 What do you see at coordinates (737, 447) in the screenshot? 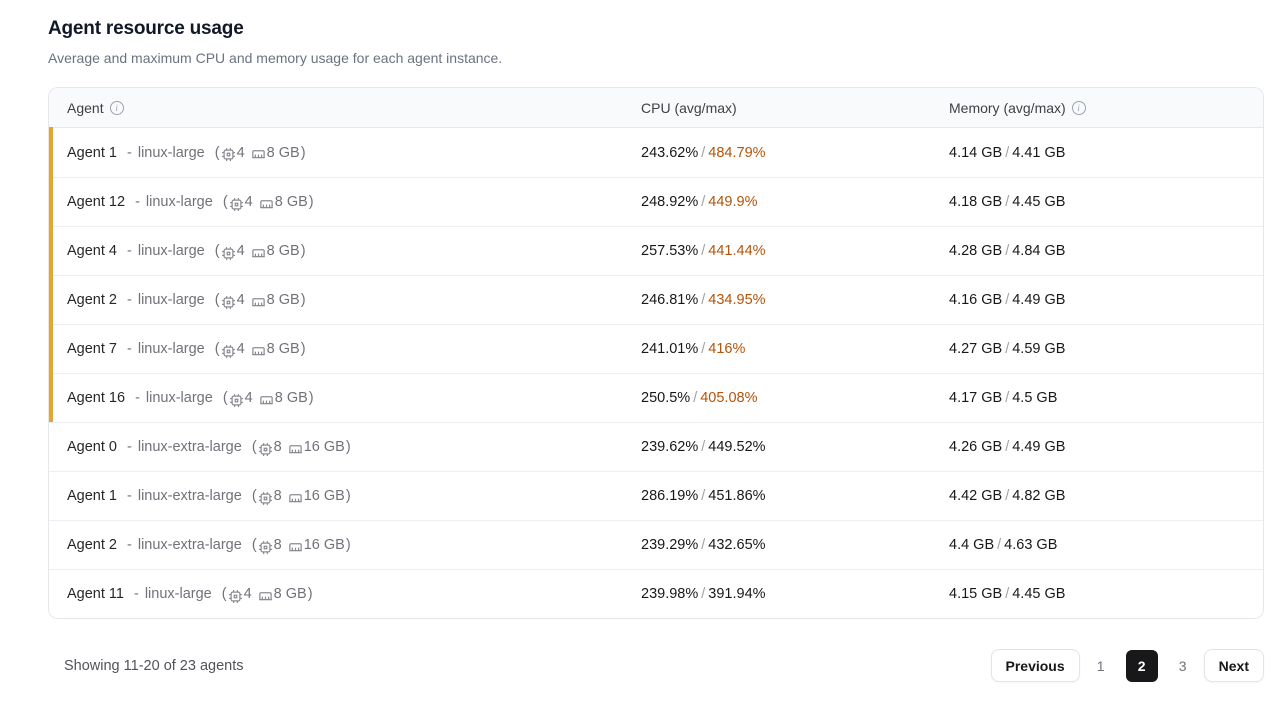
I see `cpu-max-value: 449.52%` at bounding box center [737, 447].